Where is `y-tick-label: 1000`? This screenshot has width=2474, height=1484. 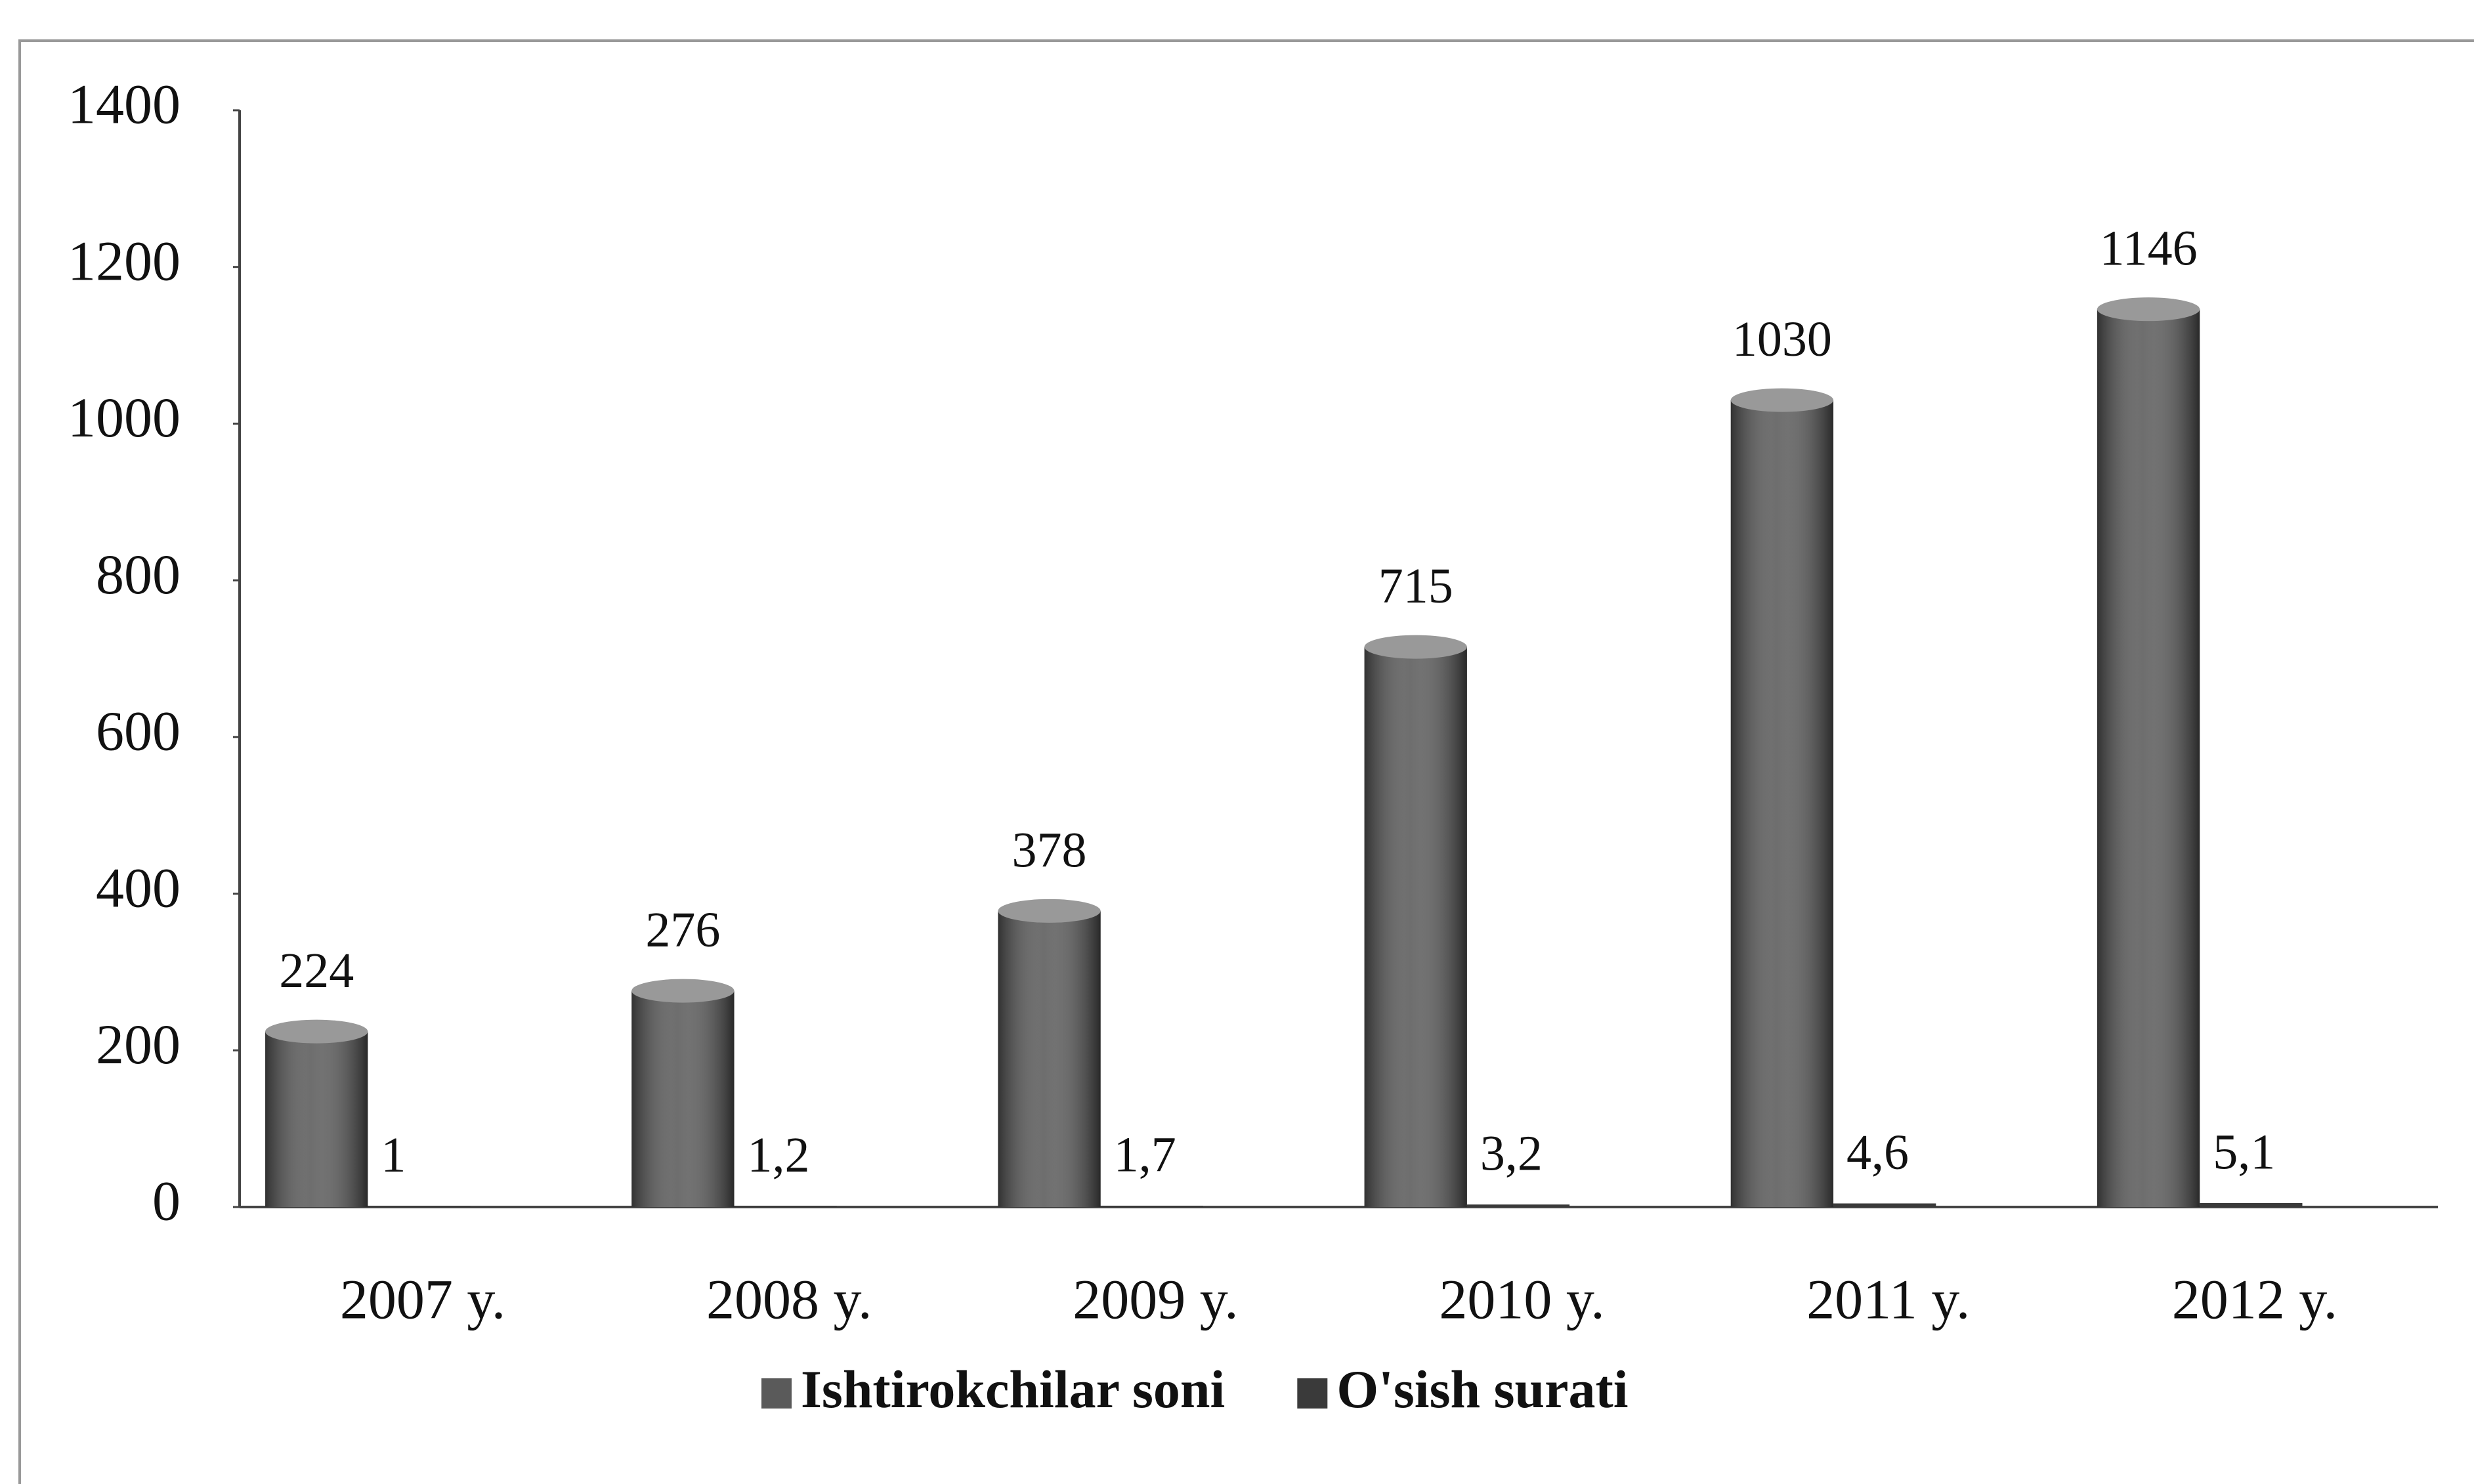 y-tick-label: 1000 is located at coordinates (124, 418).